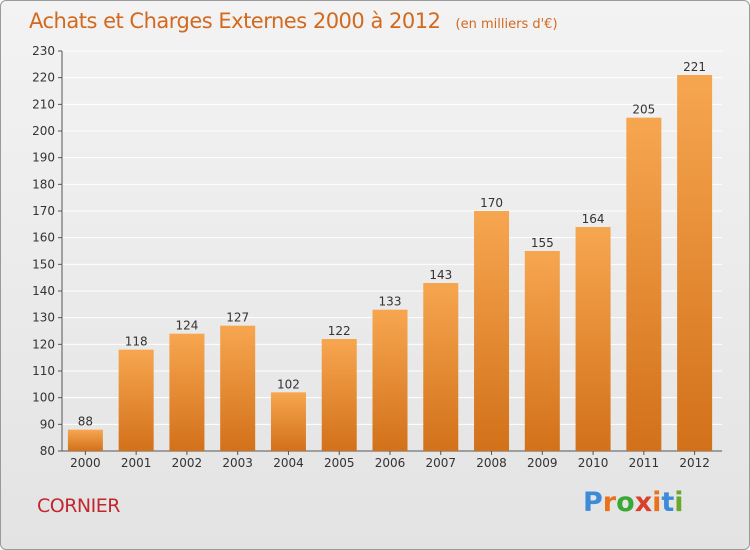  I want to click on y-tick-label: 220, so click(43, 78).